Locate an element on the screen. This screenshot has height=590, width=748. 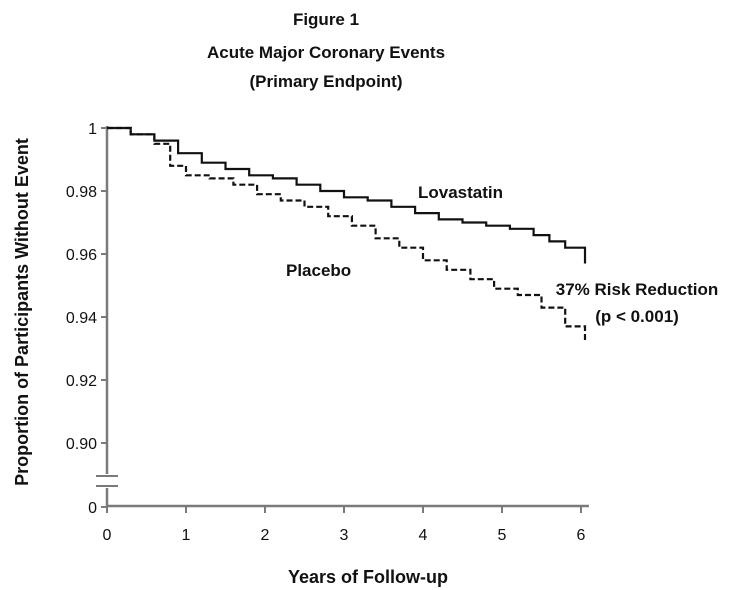
y-tick-label: 0.94 is located at coordinates (81, 318).